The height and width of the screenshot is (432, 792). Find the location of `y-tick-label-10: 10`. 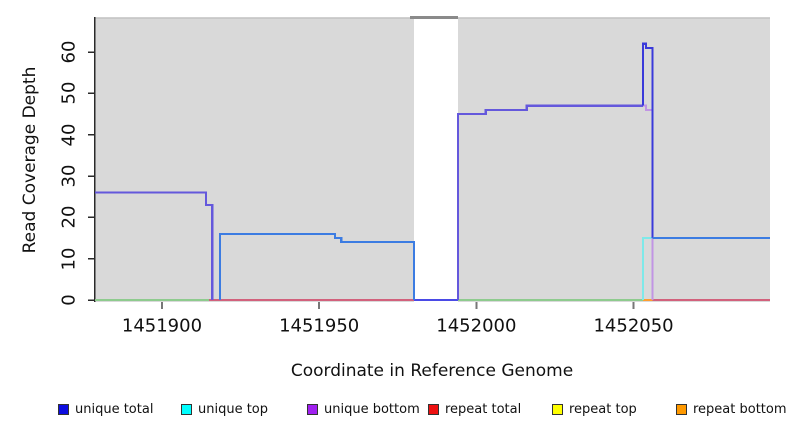

y-tick-label-10: 10 is located at coordinates (69, 259).